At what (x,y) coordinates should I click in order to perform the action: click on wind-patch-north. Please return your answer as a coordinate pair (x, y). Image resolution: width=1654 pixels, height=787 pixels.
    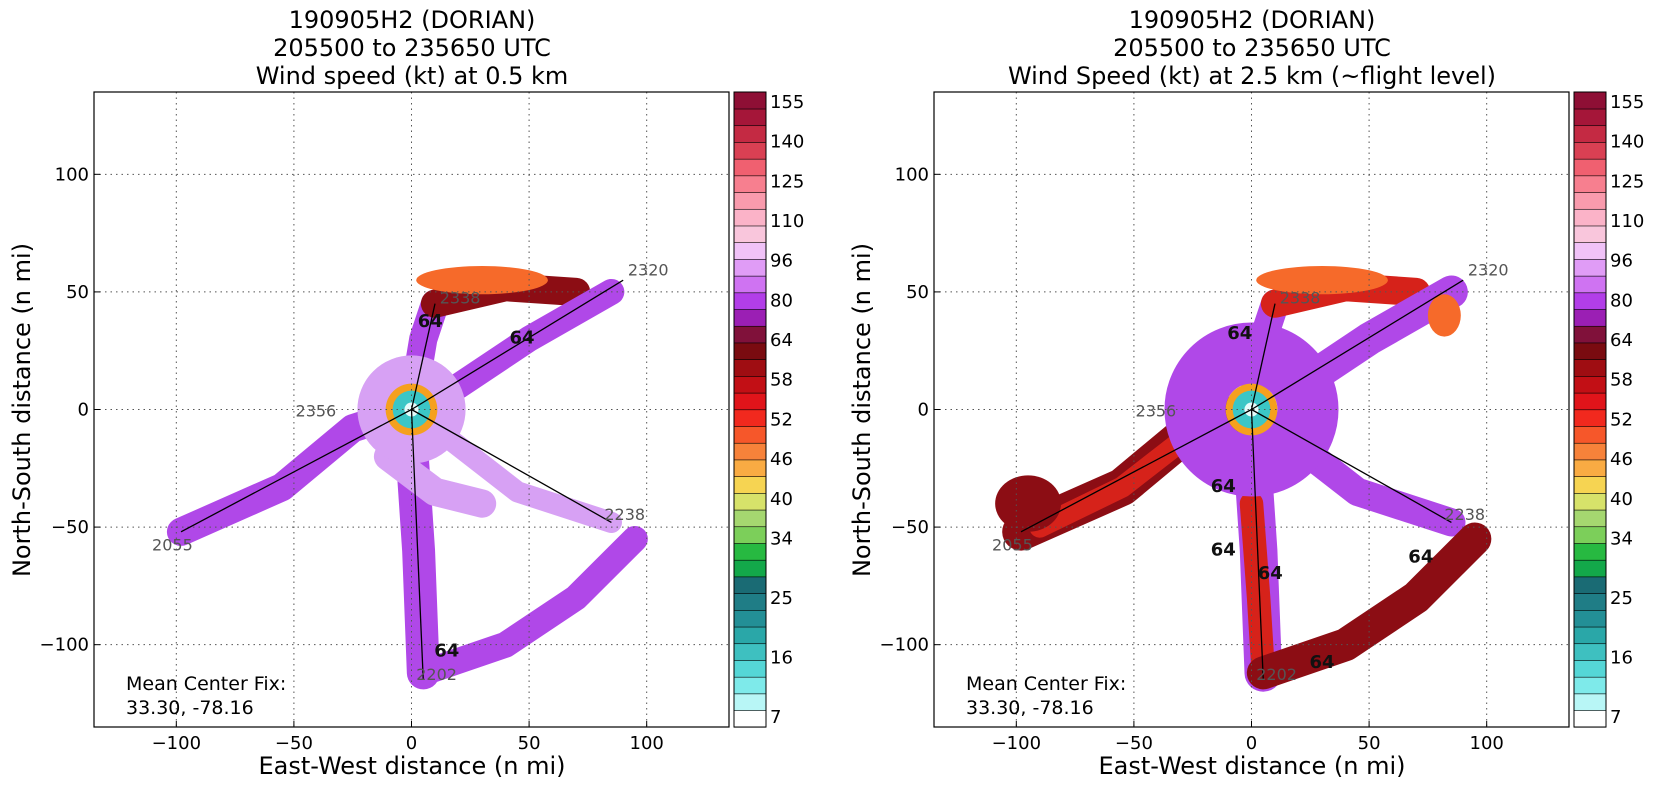
    Looking at the image, I should click on (1322, 280).